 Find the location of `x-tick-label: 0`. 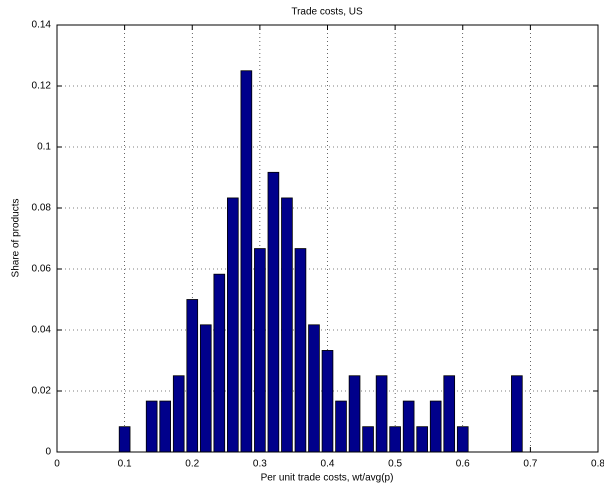

x-tick-label: 0 is located at coordinates (57, 464).